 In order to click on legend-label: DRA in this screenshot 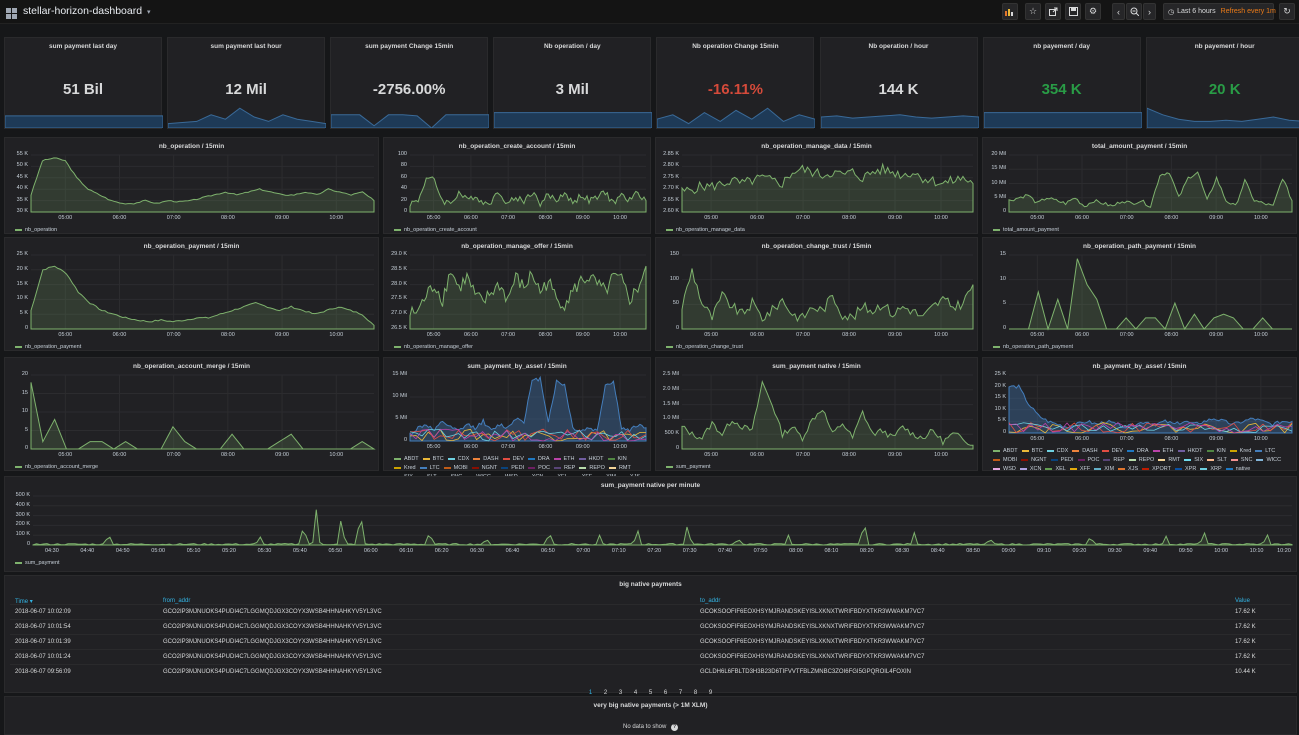, I will do `click(1142, 451)`.